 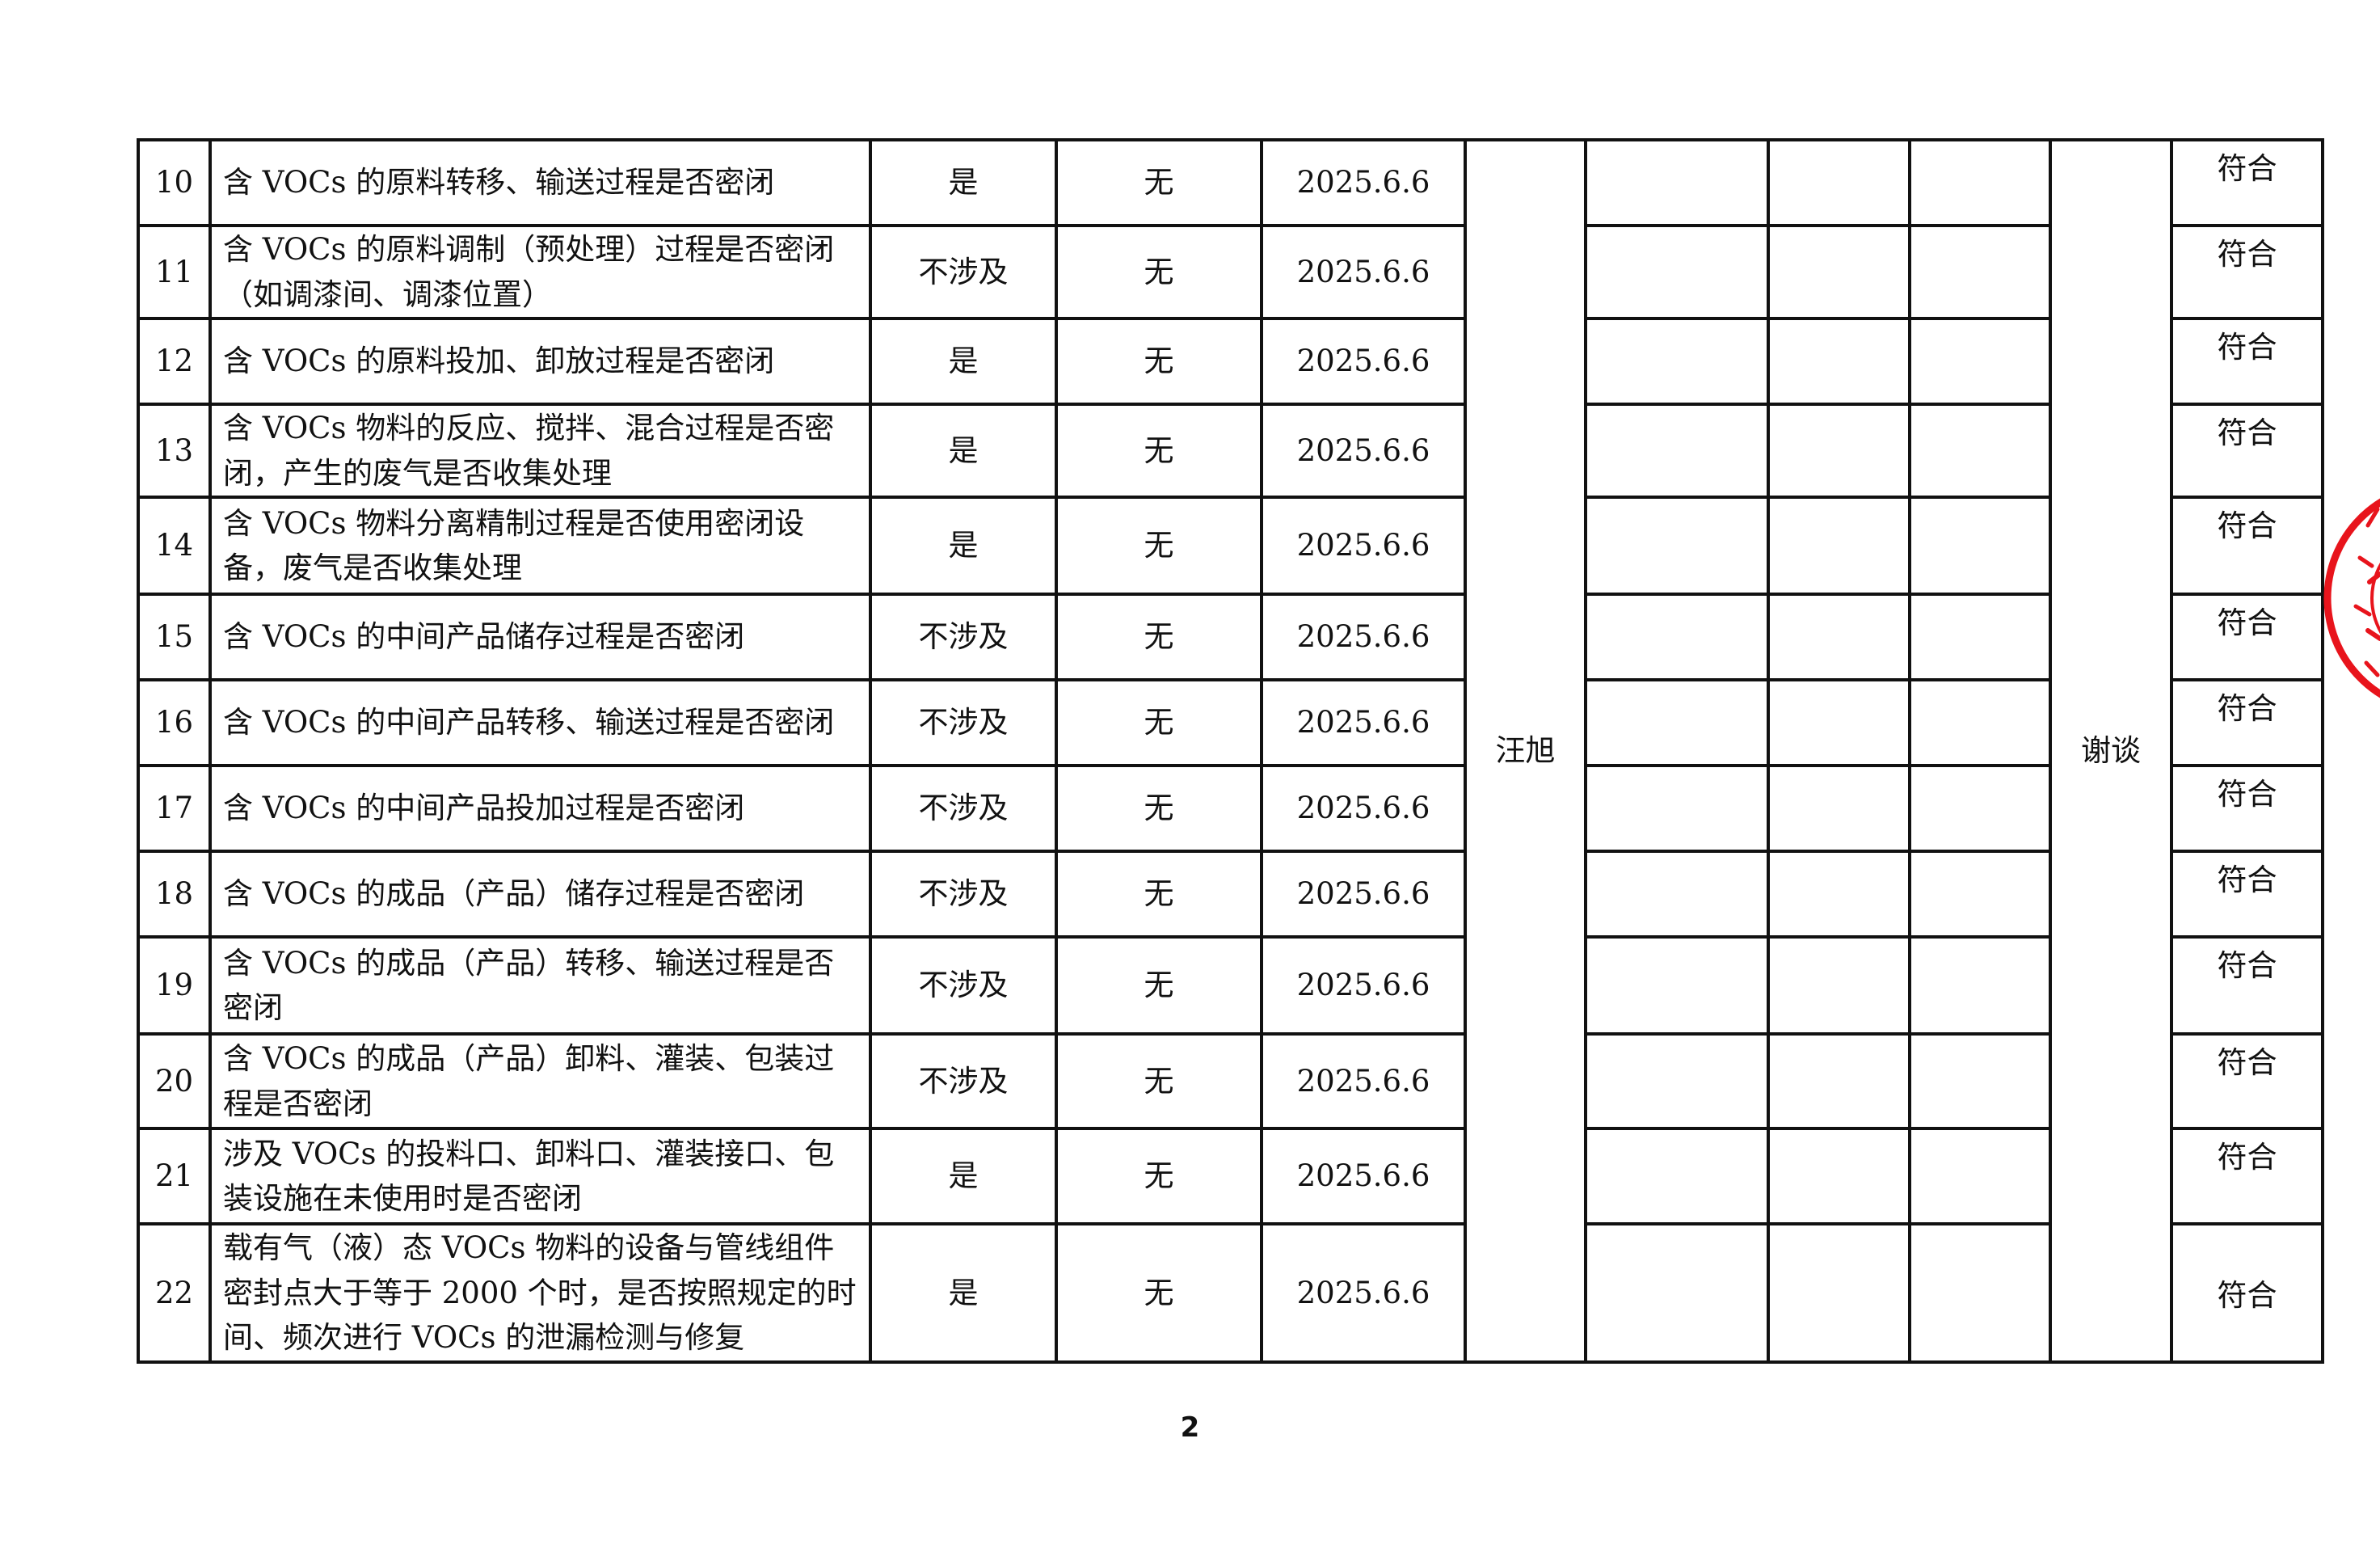 I want to click on check-item: 含 VOCs 的原料投加、卸放过程是否密闭, so click(x=540, y=361).